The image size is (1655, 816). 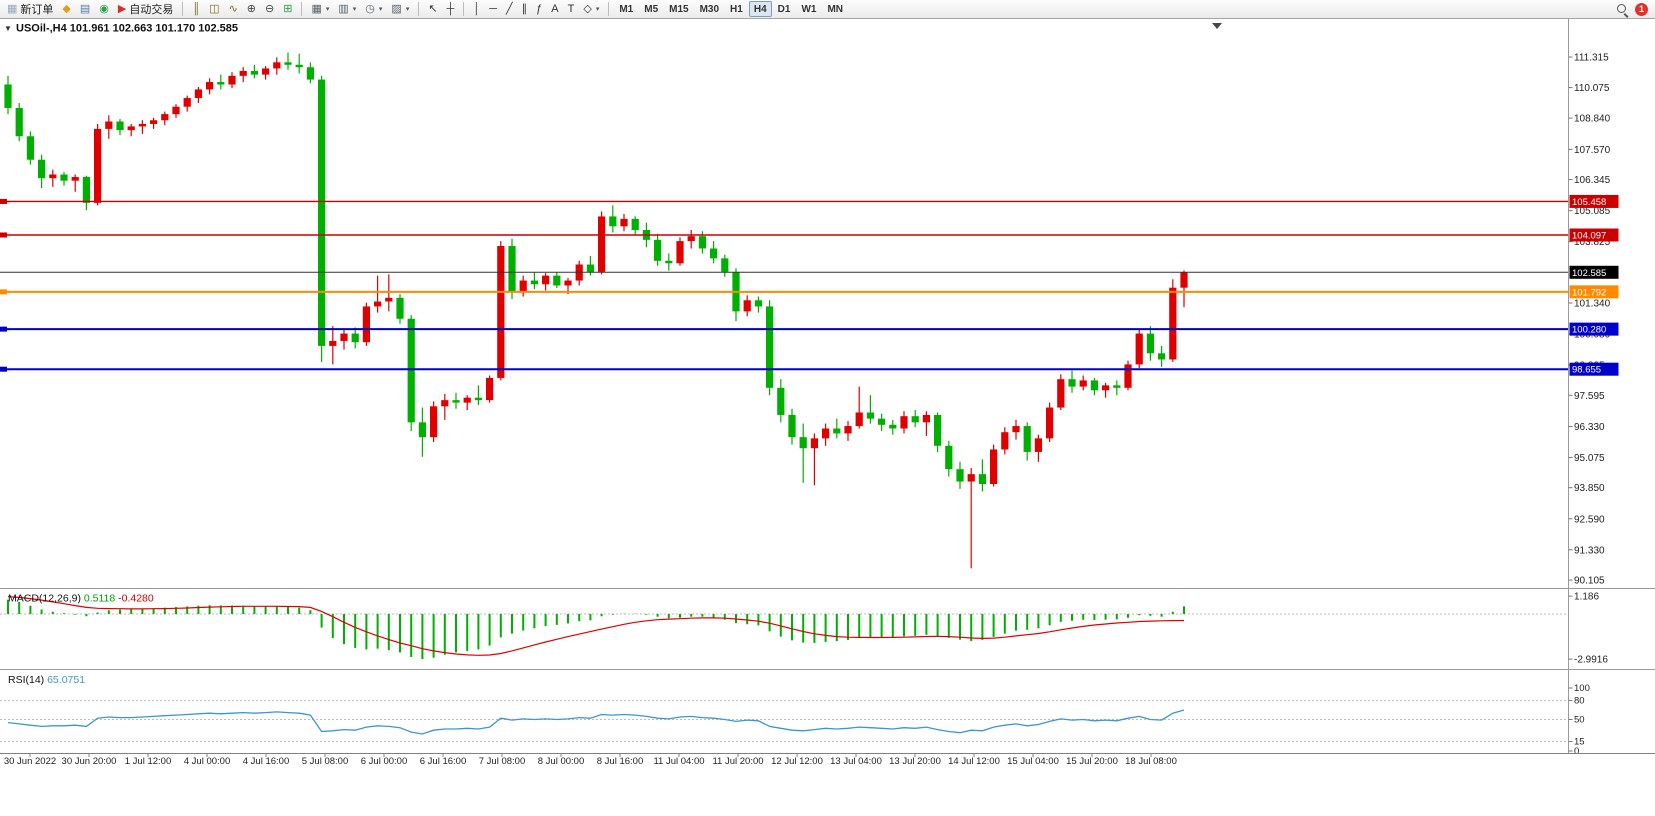 What do you see at coordinates (46, 680) in the screenshot?
I see `rsi-title: RSI(14) 65.0751` at bounding box center [46, 680].